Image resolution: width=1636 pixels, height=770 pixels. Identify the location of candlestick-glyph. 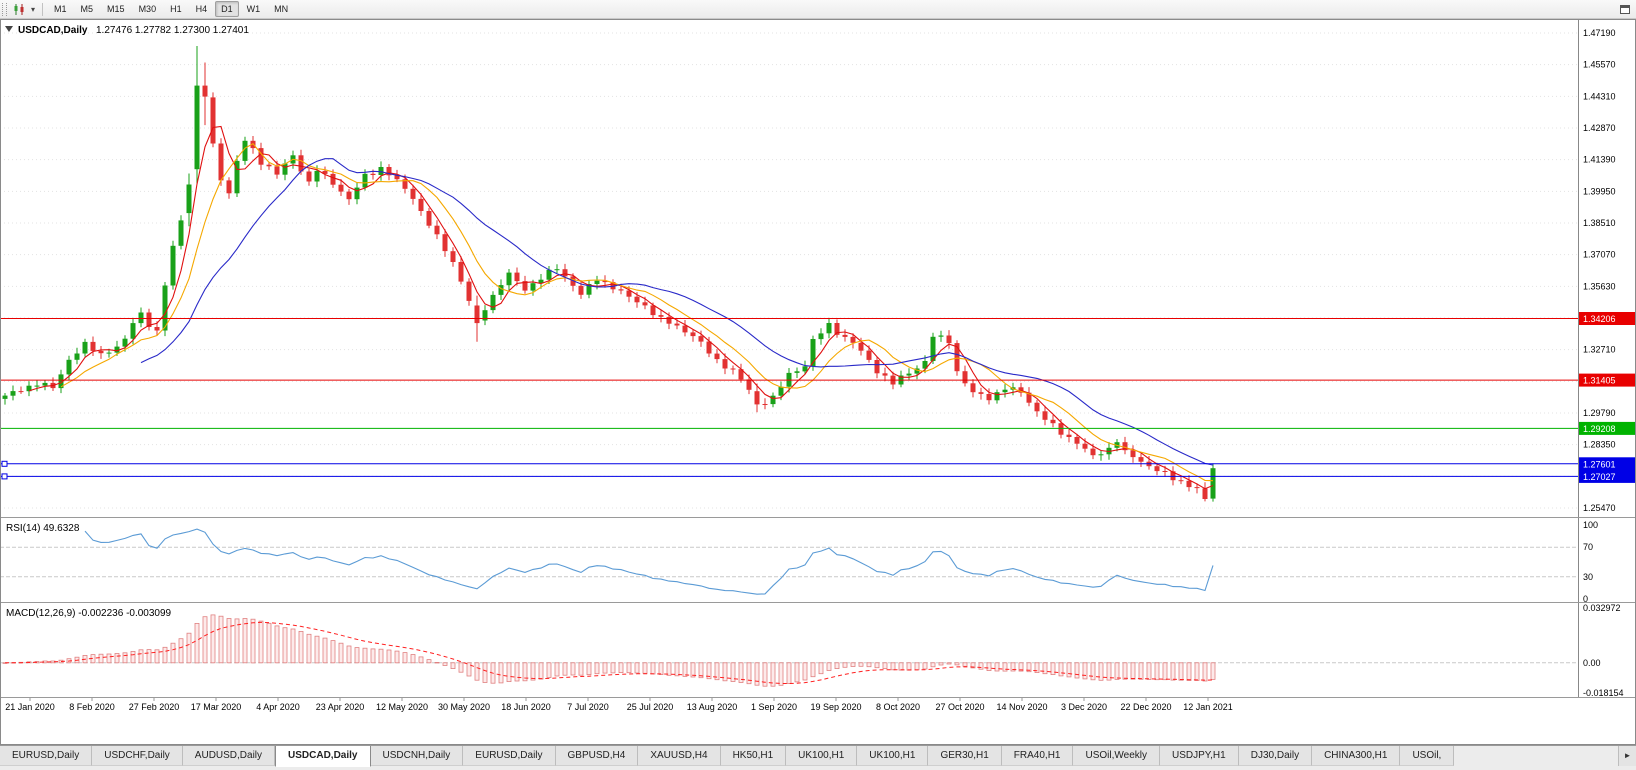
(19, 9).